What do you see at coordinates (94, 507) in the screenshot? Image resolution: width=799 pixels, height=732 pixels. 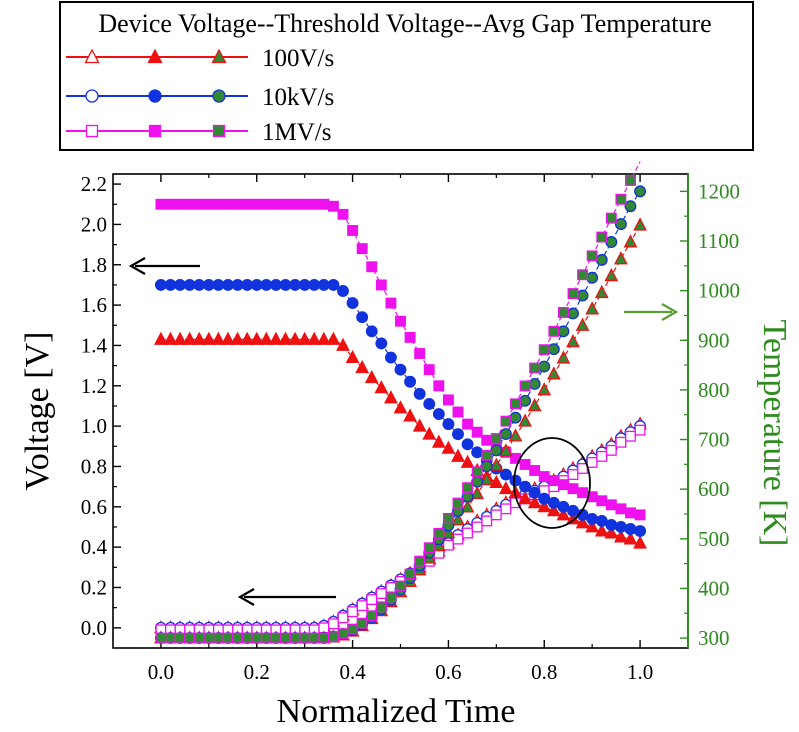 I see `y-tick-label: 0.6` at bounding box center [94, 507].